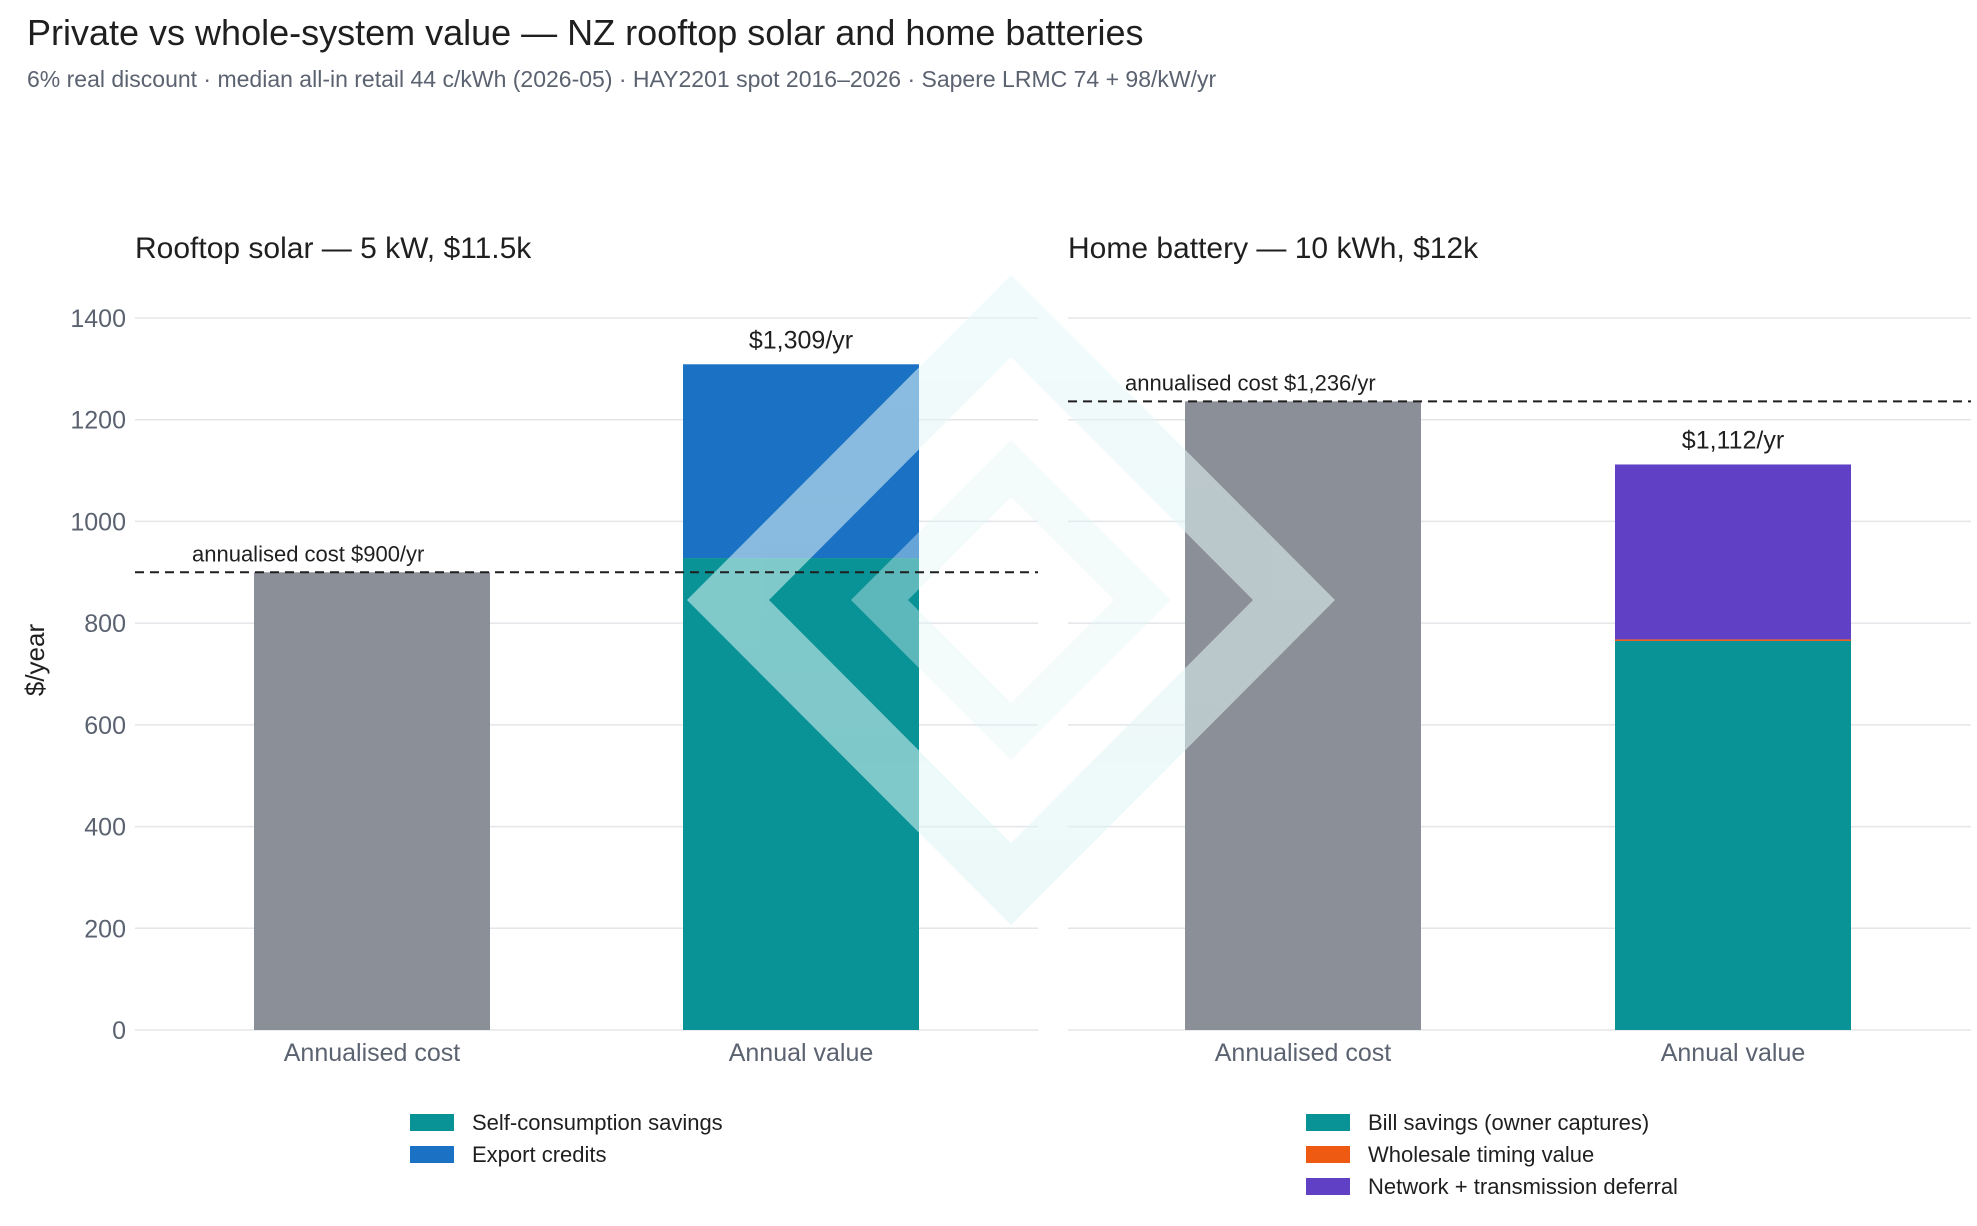 Image resolution: width=1977 pixels, height=1226 pixels. What do you see at coordinates (1733, 440) in the screenshot?
I see `bar-total-label: $1,112/yr` at bounding box center [1733, 440].